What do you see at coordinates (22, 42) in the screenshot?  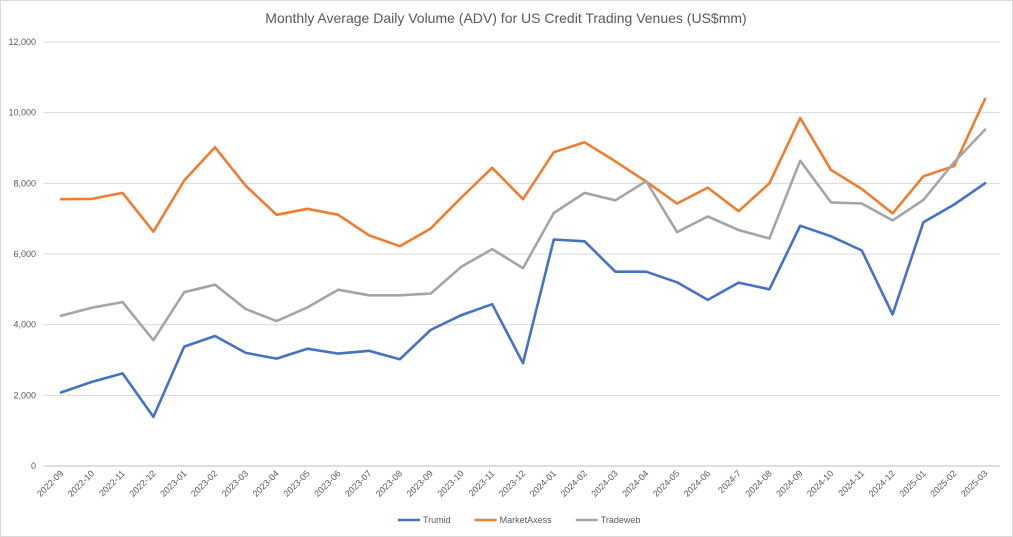 I see `y-tick-label: 12,000` at bounding box center [22, 42].